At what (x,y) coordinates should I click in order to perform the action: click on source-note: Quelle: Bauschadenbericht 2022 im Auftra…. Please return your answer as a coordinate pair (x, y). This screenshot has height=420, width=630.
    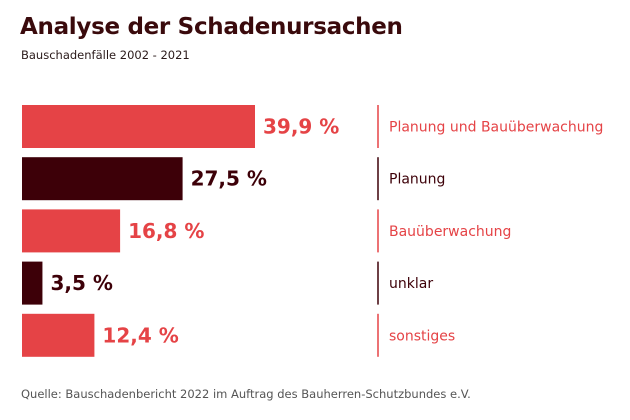
    Looking at the image, I should click on (246, 394).